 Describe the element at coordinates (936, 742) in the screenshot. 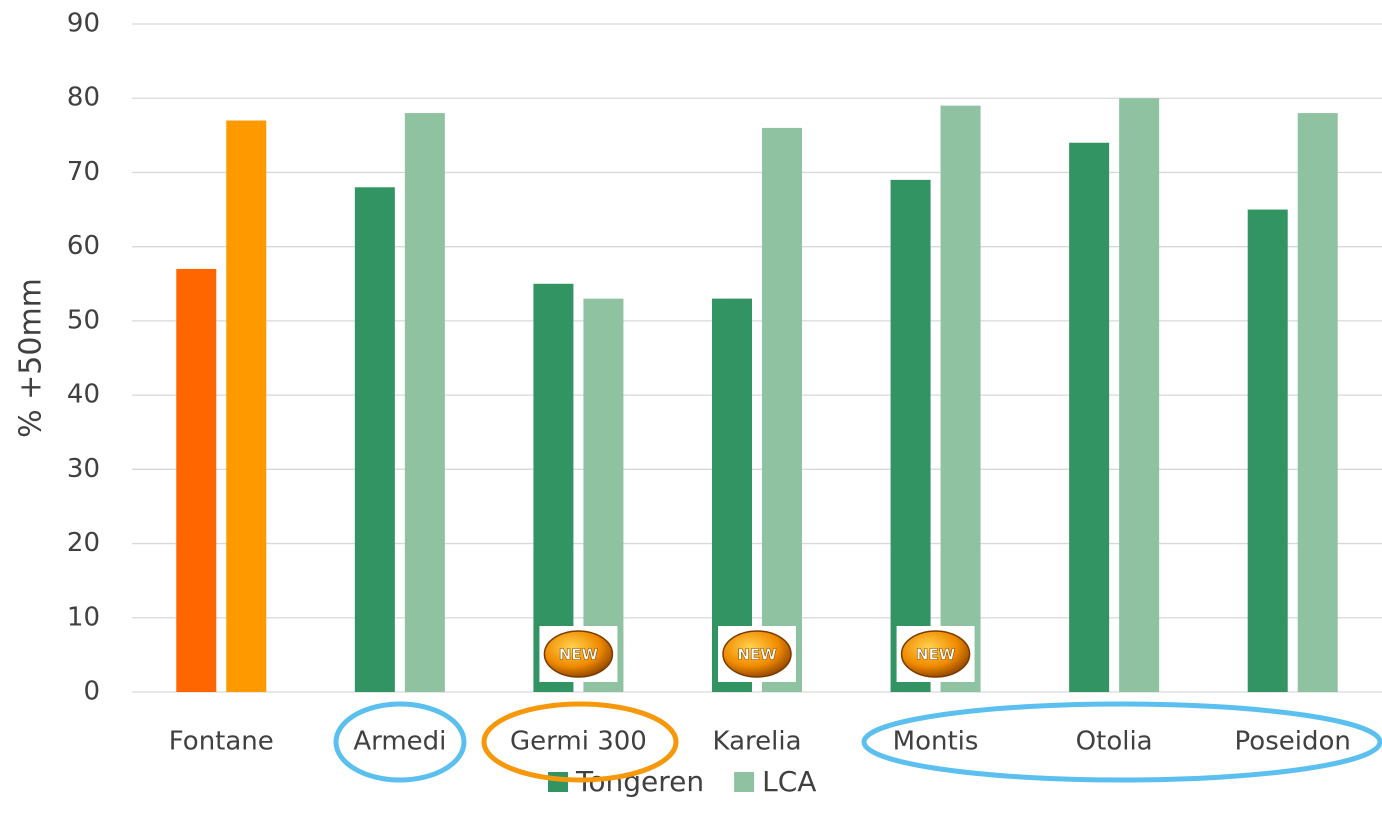

I see `x-tick-label: Montis` at that location.